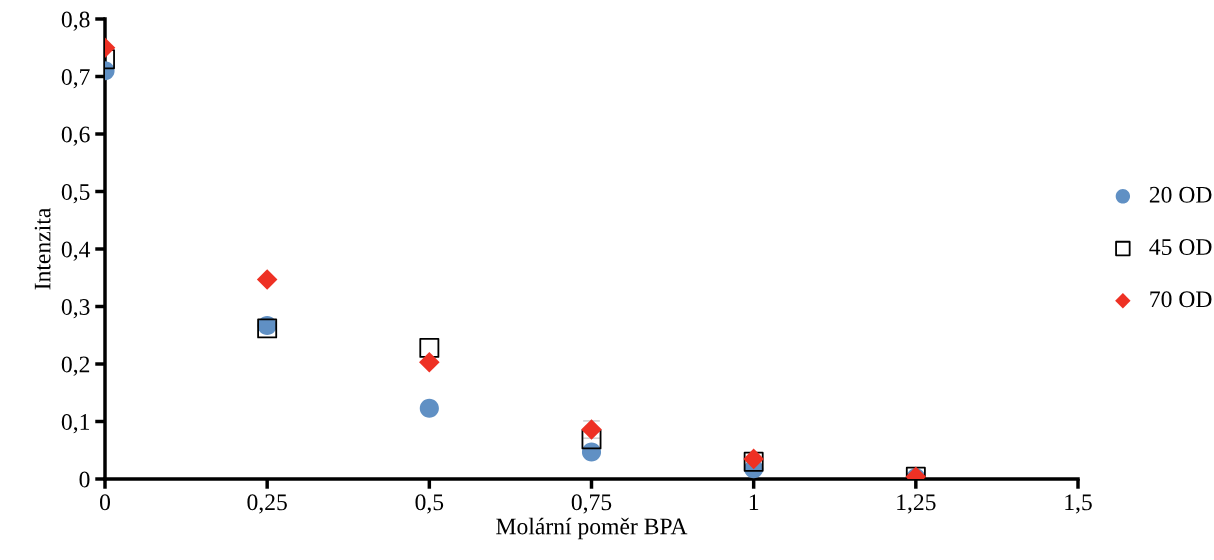 The image size is (1214, 560). Describe the element at coordinates (591, 504) in the screenshot. I see `x-tick-label: 0,75` at that location.